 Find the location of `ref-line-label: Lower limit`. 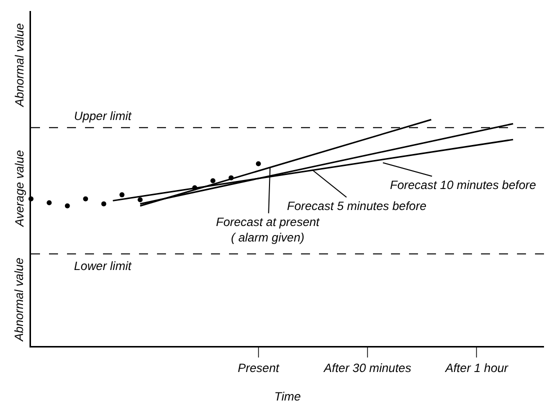

ref-line-label: Lower limit is located at coordinates (103, 266).